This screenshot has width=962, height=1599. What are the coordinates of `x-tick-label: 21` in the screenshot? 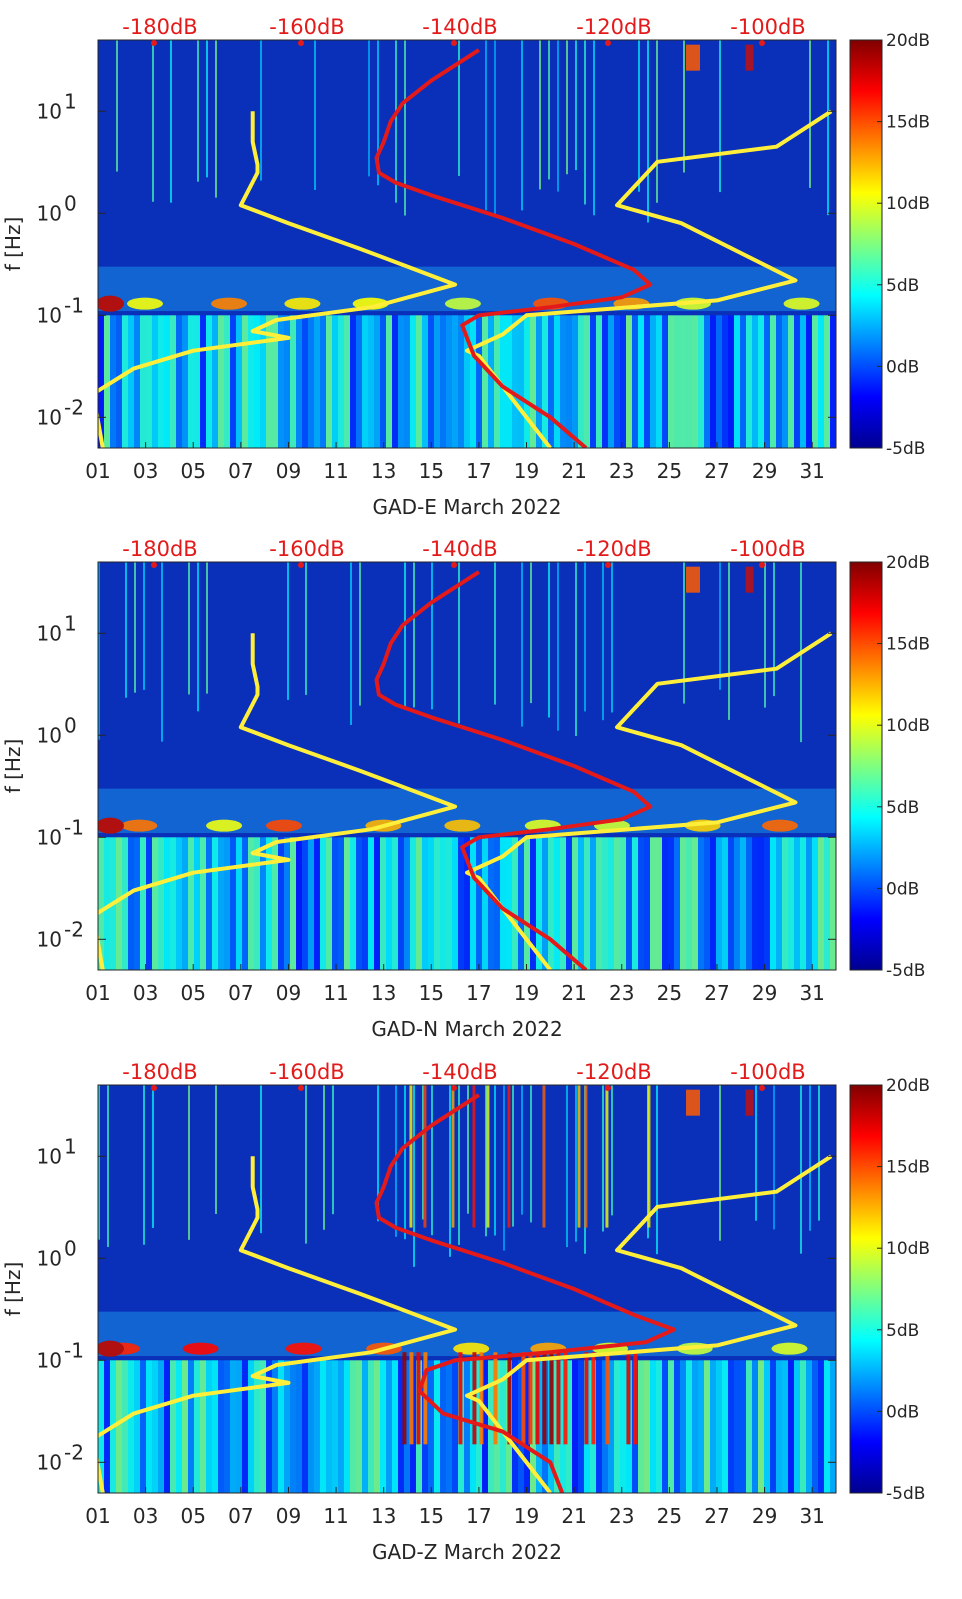 It's located at (573, 471).